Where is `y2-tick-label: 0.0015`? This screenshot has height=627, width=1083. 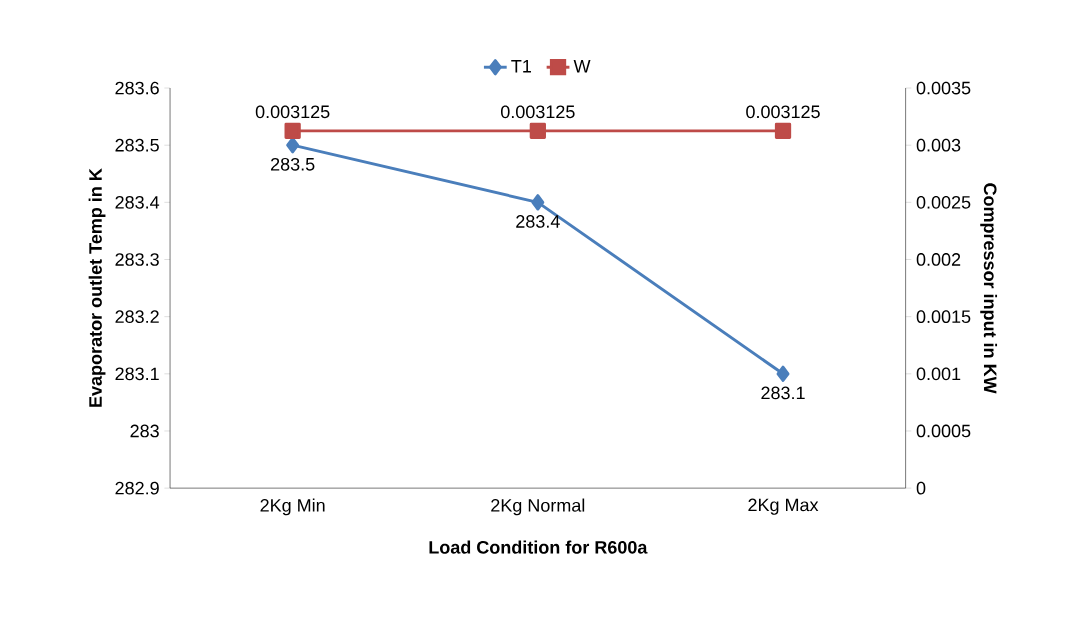
y2-tick-label: 0.0015 is located at coordinates (943, 317).